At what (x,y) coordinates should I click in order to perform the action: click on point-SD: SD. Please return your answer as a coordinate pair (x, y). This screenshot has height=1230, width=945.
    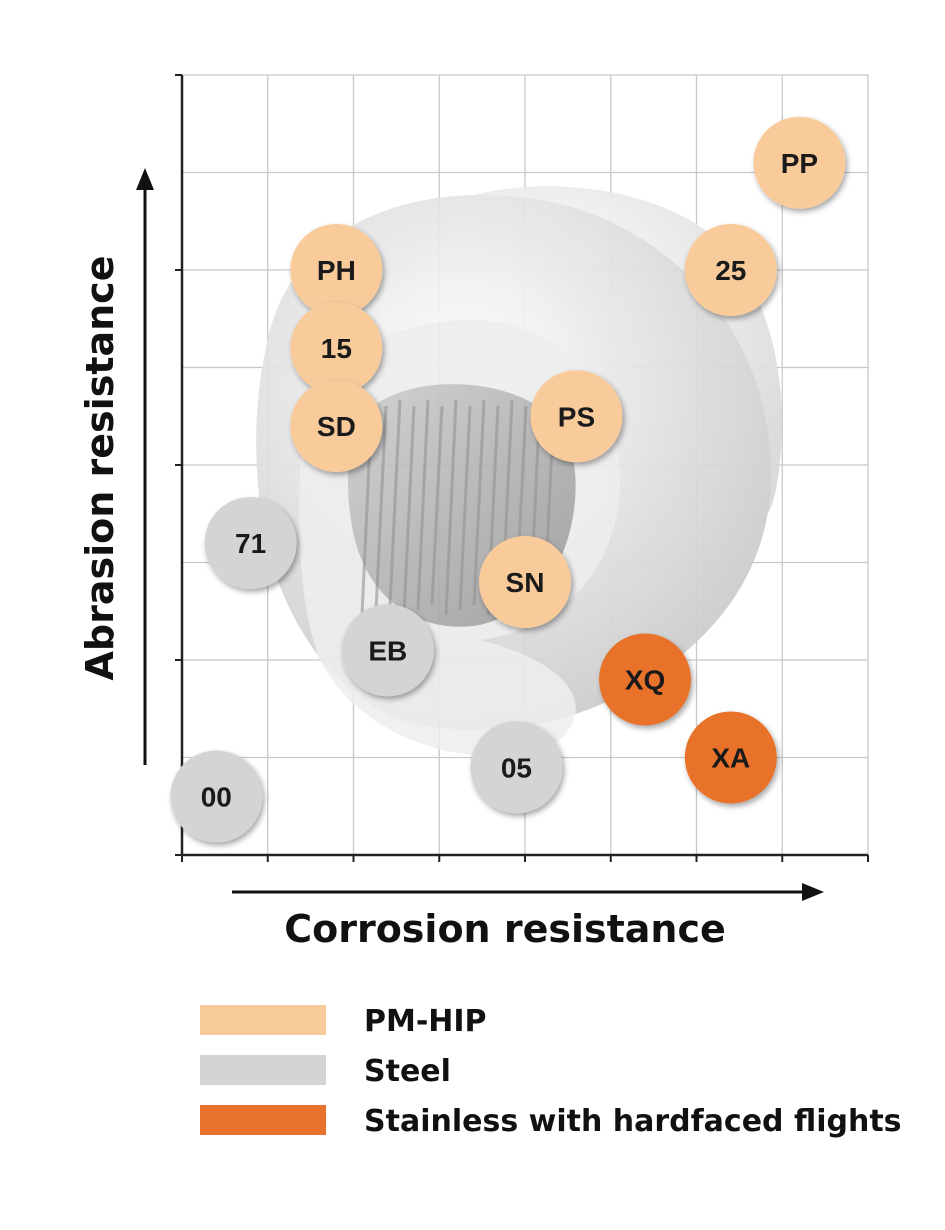
    Looking at the image, I should click on (336, 426).